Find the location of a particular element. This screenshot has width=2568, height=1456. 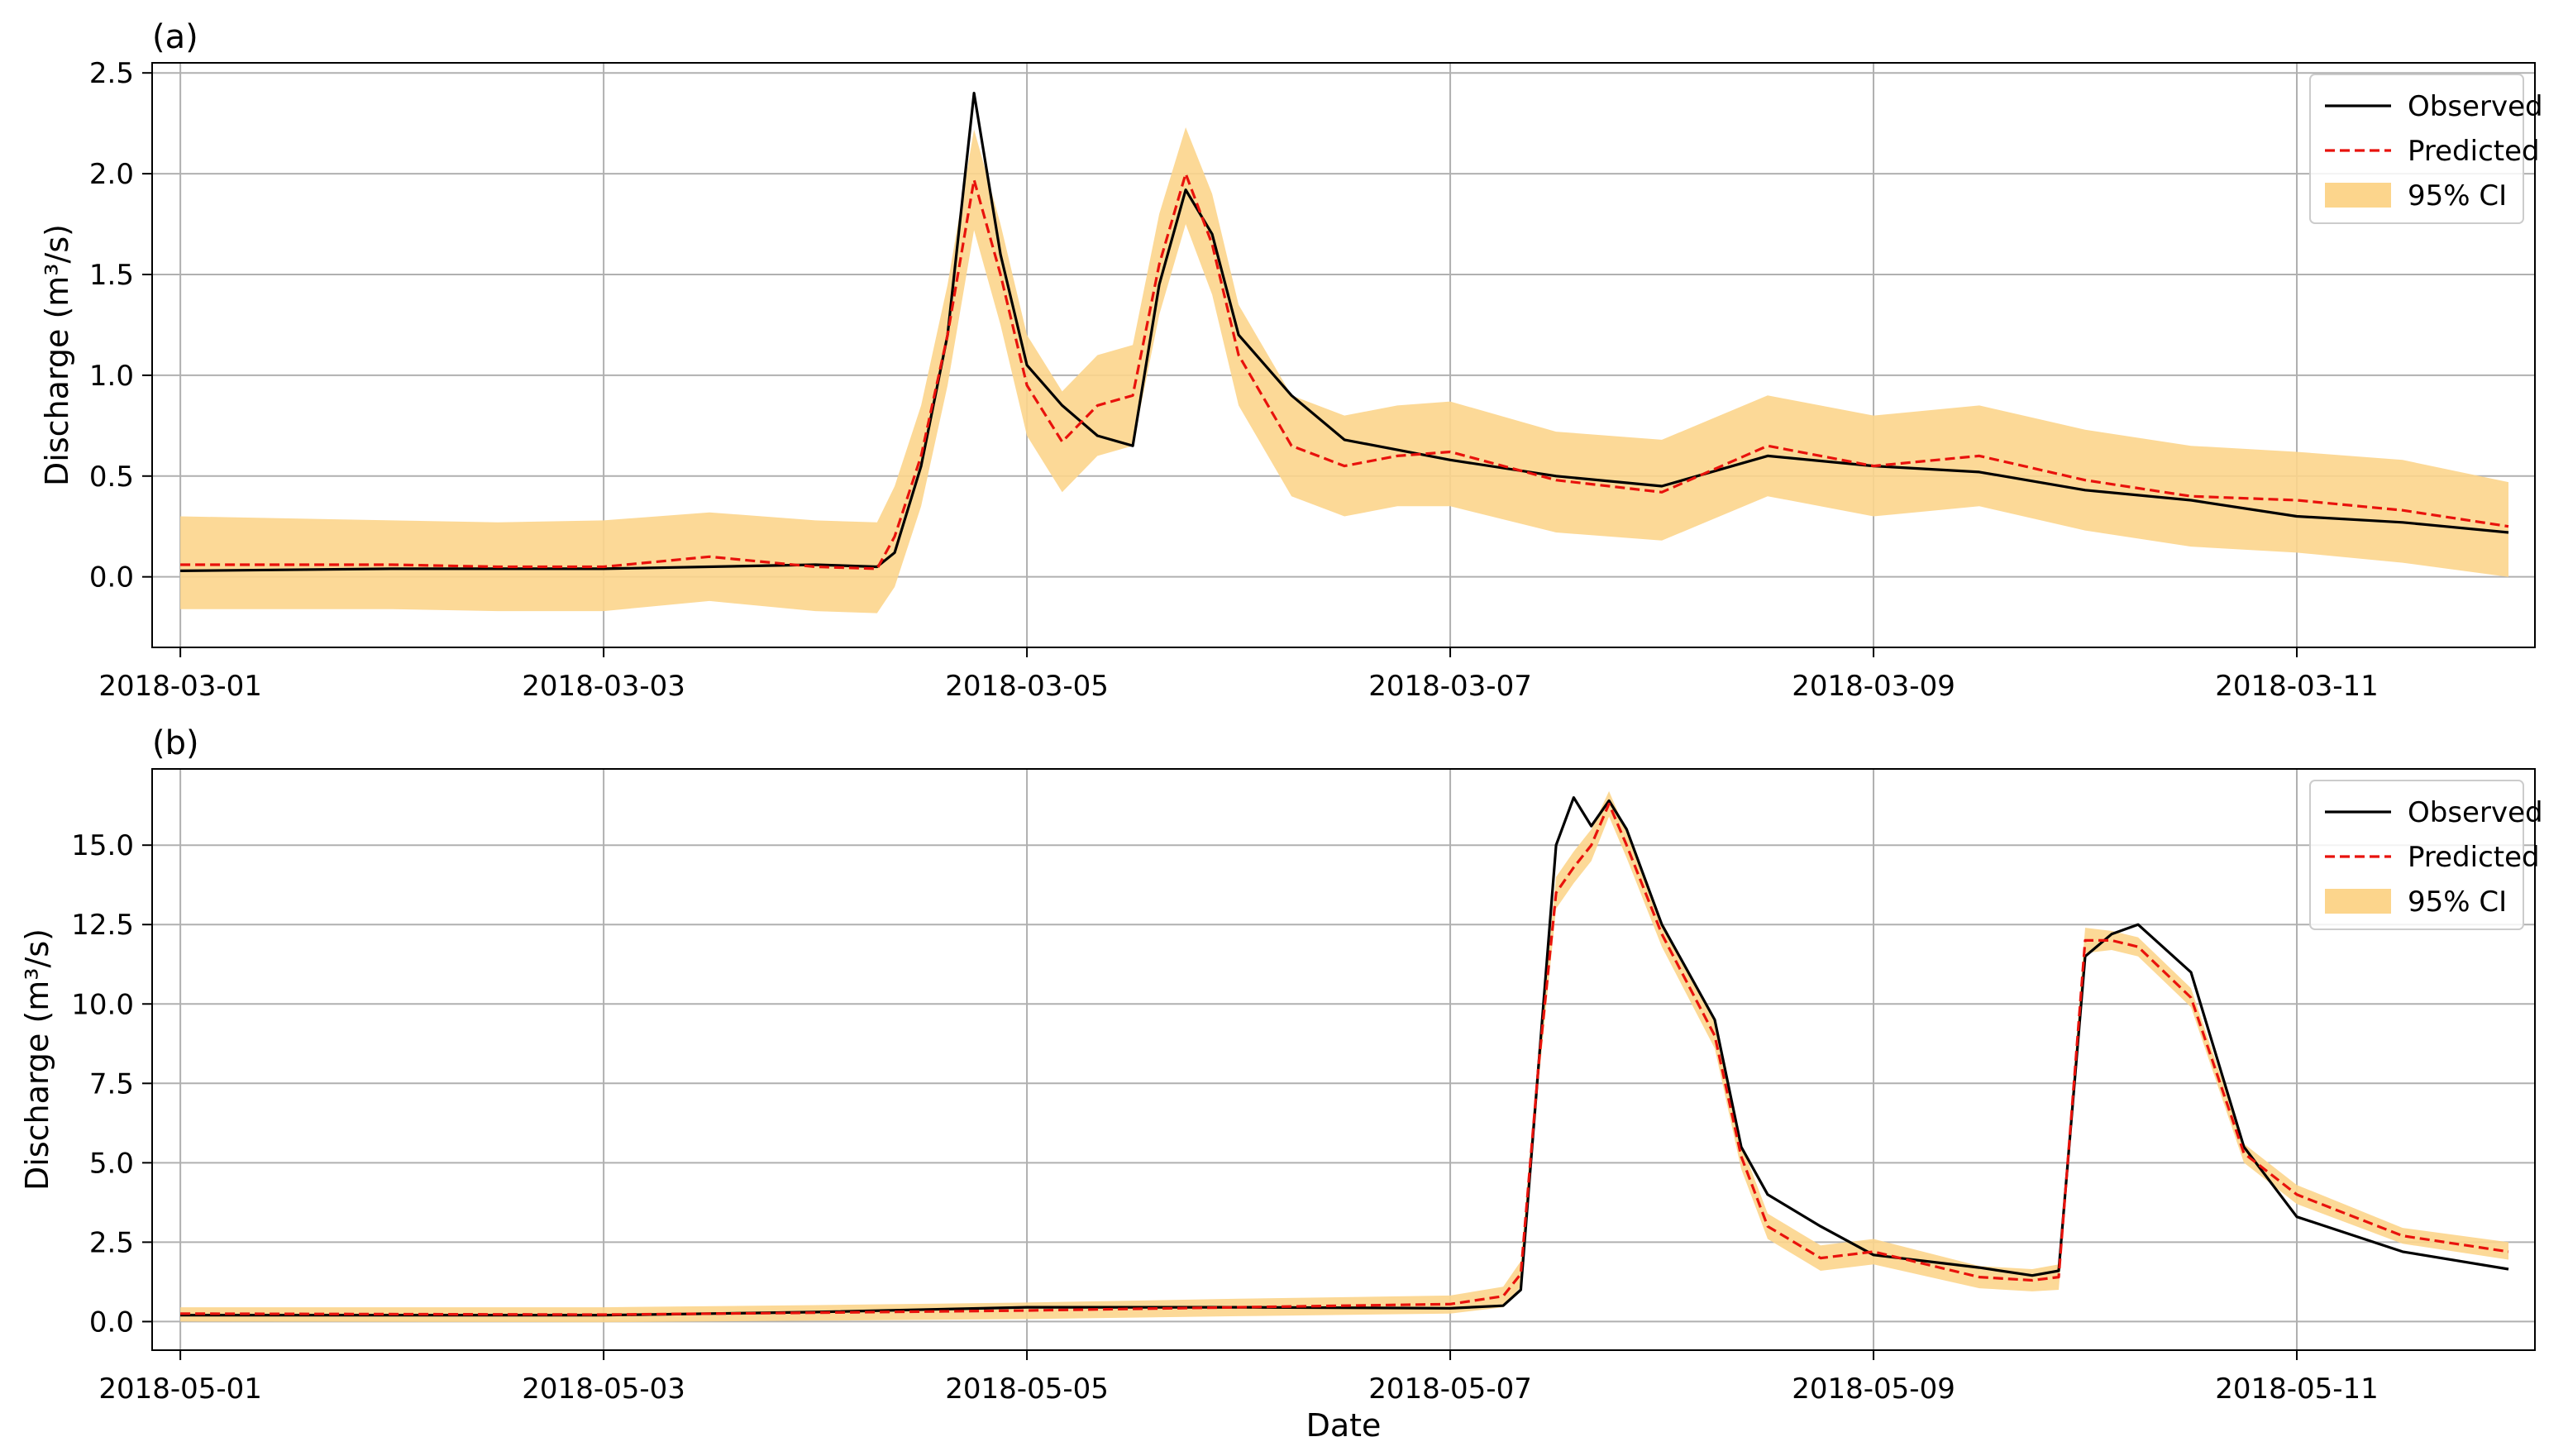

y-tick-label: 7.5 is located at coordinates (112, 1083).